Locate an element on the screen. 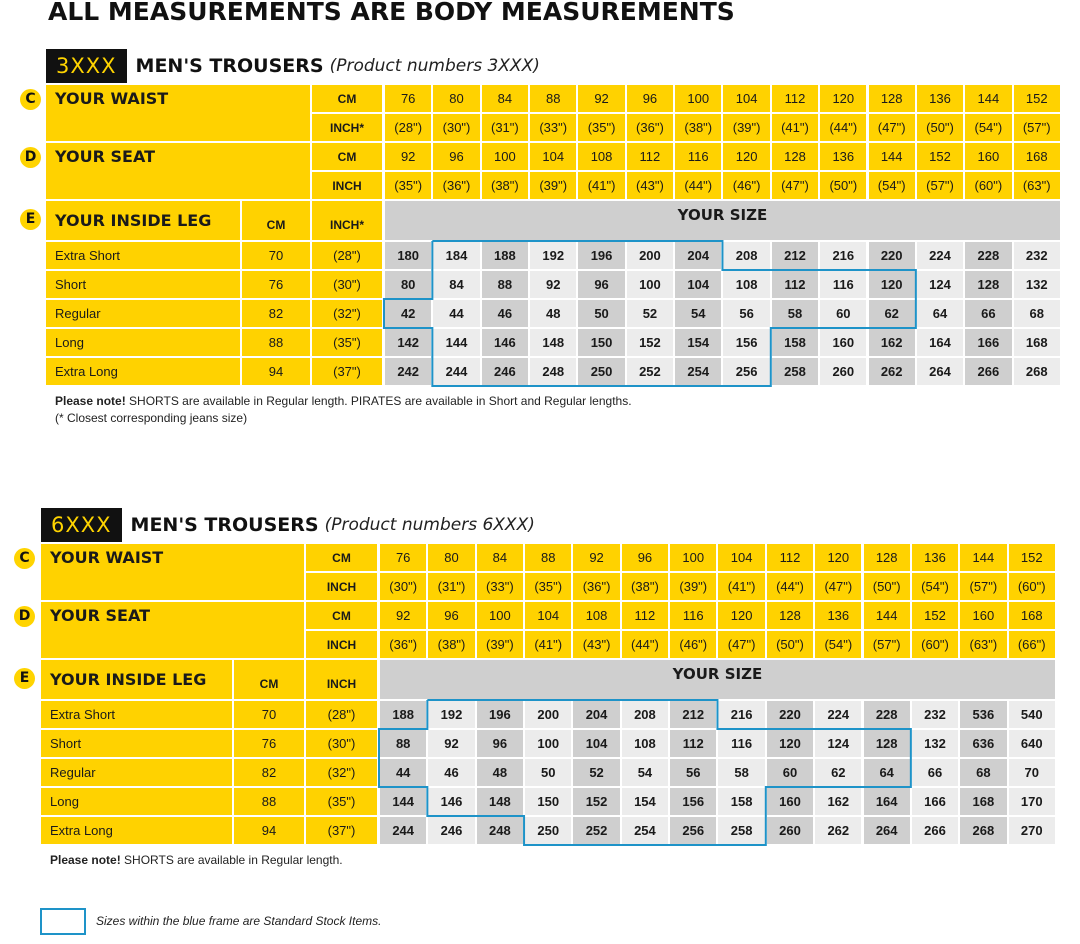  size-cell: 200 is located at coordinates (548, 714).